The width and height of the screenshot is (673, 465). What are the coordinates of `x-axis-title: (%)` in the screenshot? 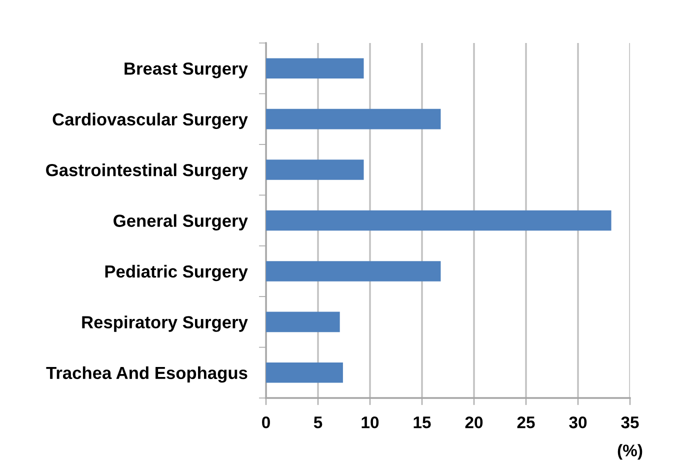 It's located at (630, 452).